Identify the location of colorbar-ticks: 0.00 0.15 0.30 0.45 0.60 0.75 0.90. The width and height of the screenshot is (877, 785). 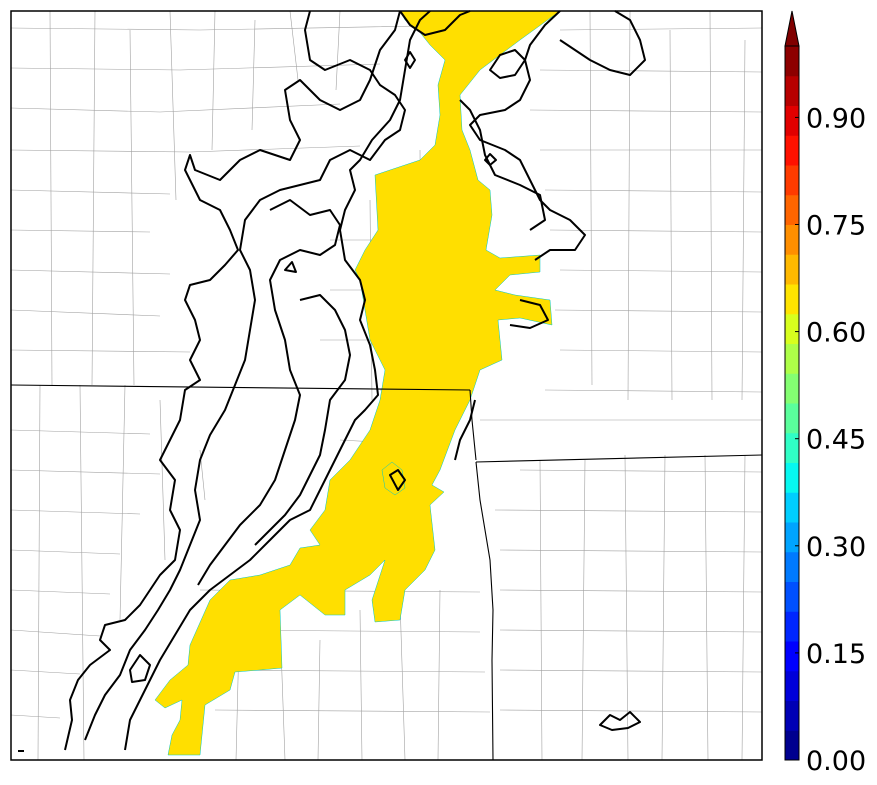
(830, 440).